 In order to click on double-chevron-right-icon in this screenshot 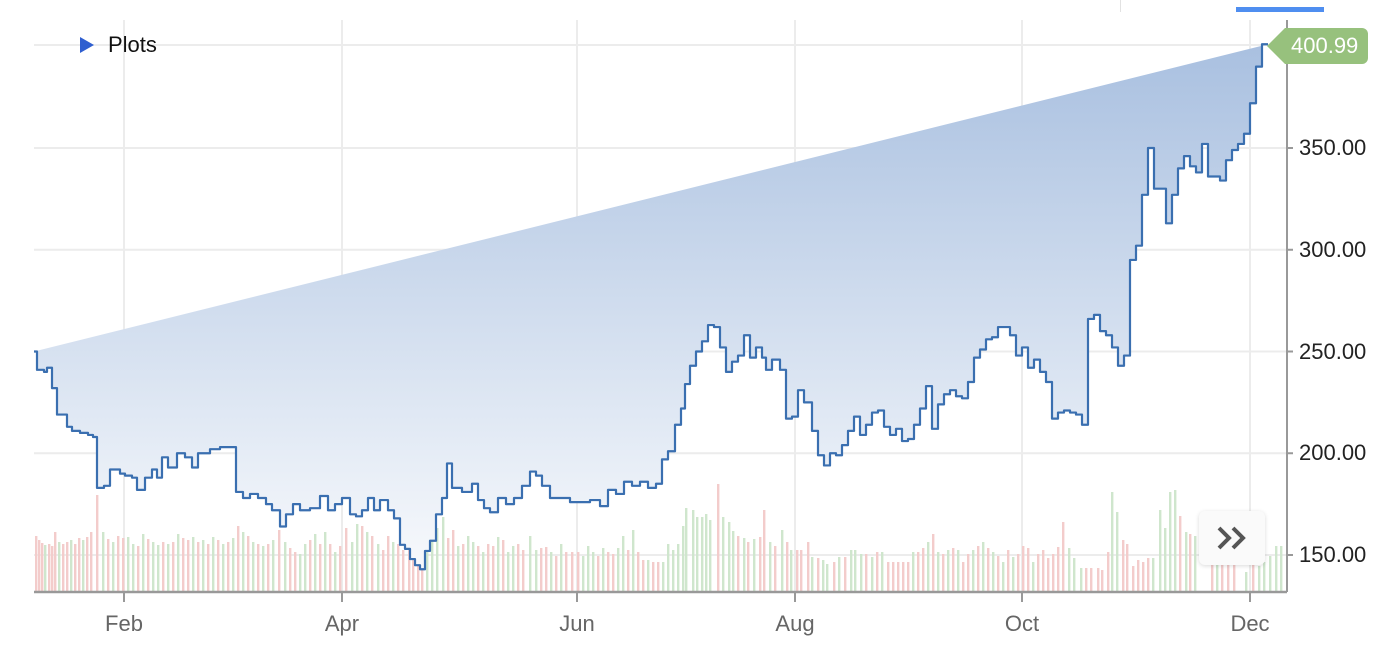, I will do `click(1231, 538)`.